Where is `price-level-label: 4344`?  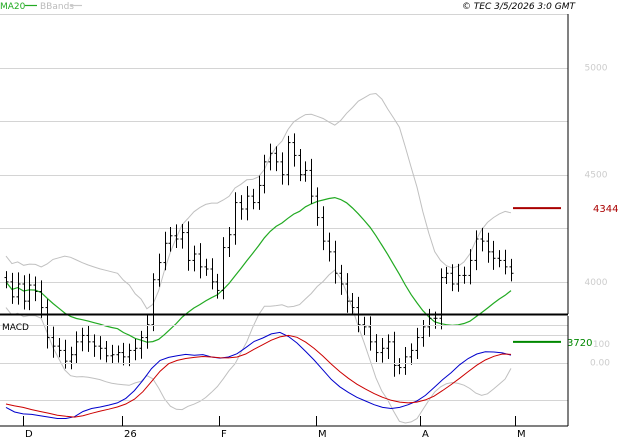
price-level-label: 4344 is located at coordinates (605, 209).